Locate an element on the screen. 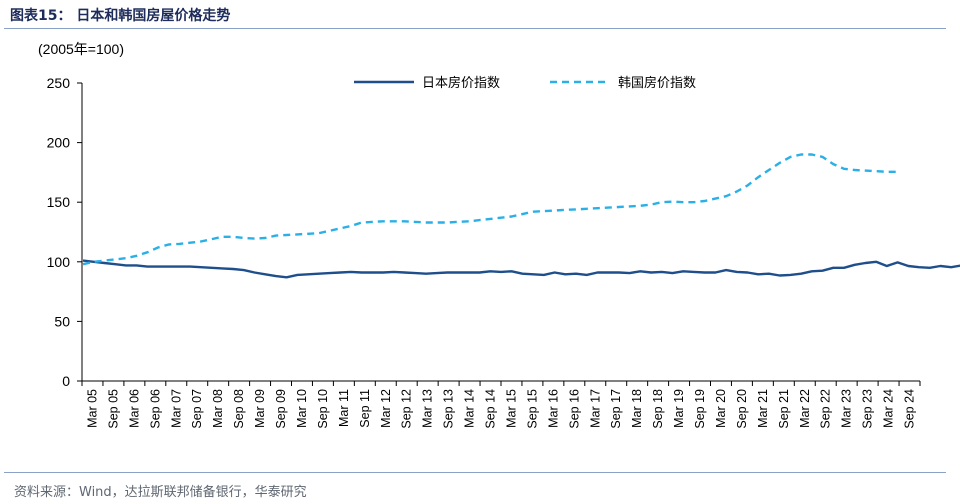 The height and width of the screenshot is (504, 960). x-tick-label: Mar 15 is located at coordinates (511, 408).